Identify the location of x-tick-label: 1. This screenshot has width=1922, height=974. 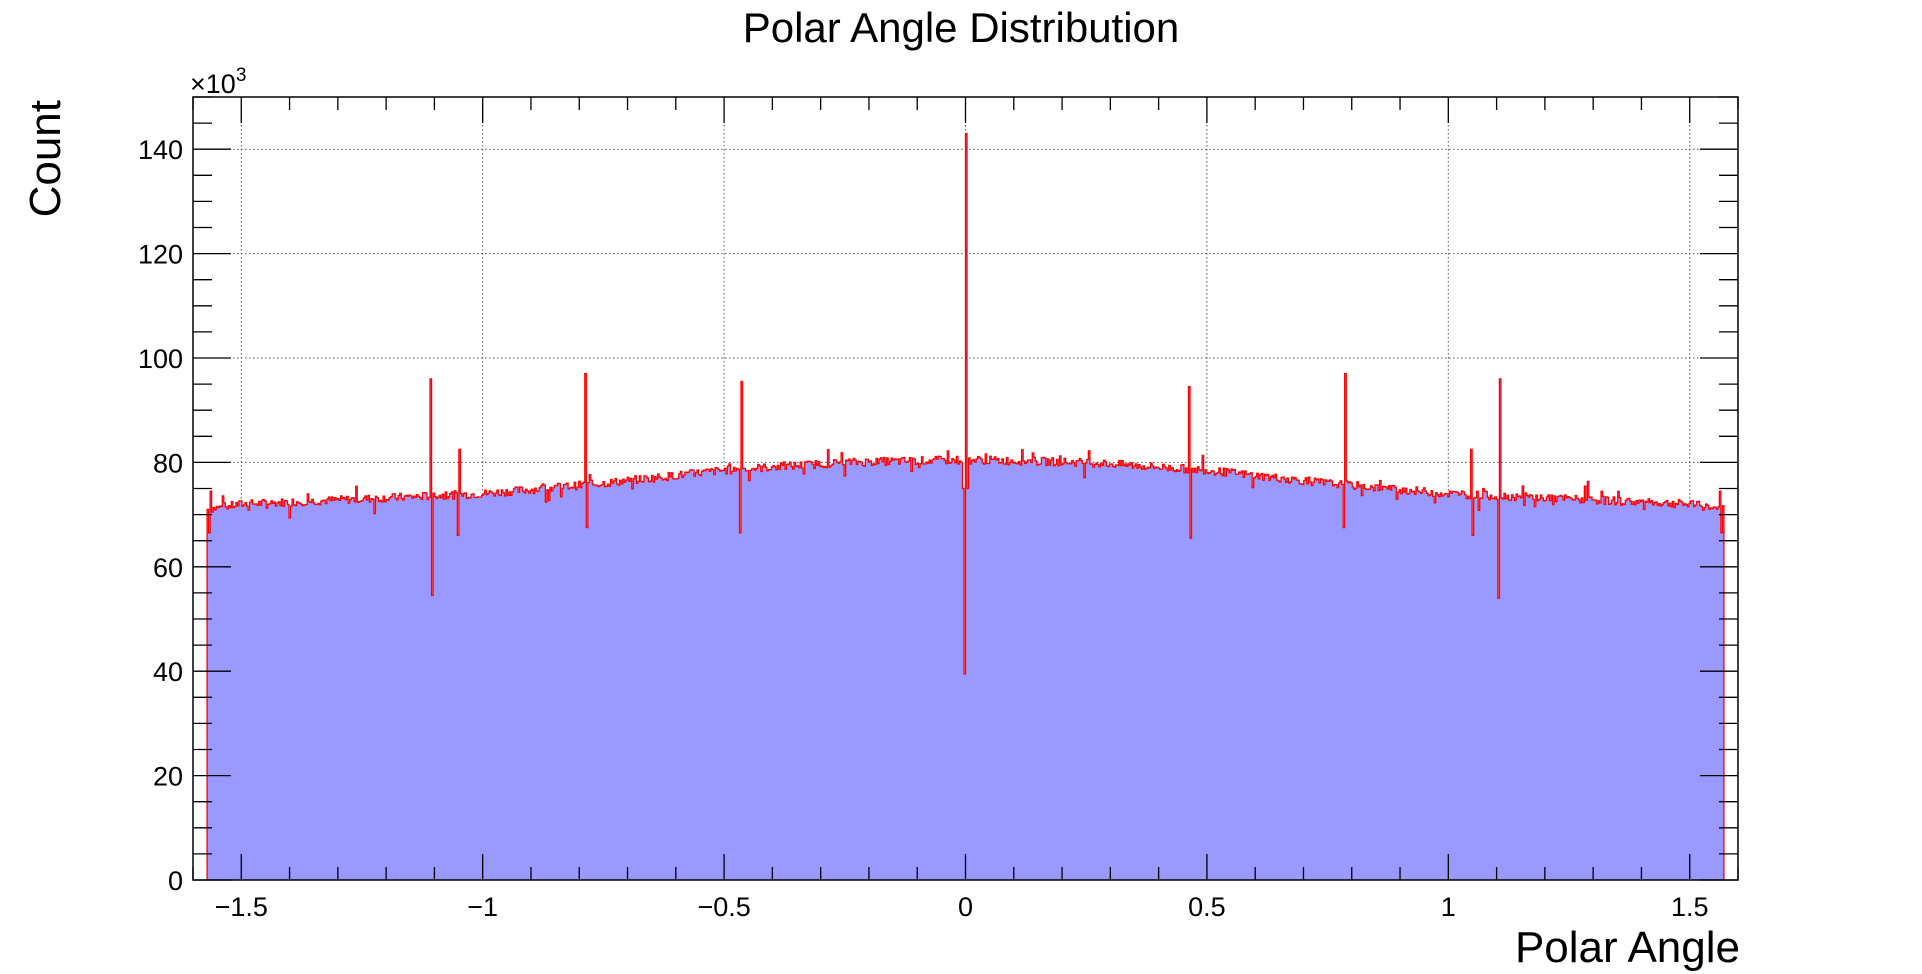
(1448, 907).